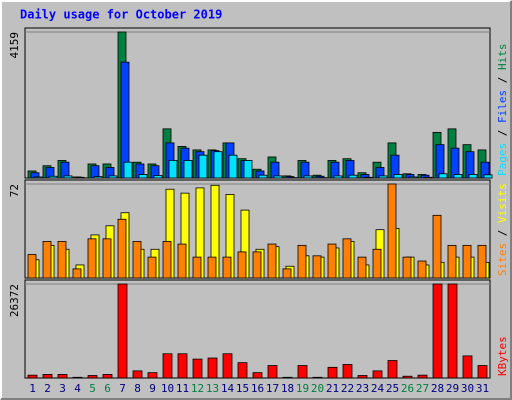 This screenshot has width=512, height=400. I want to click on x-tick-label: 8, so click(137, 388).